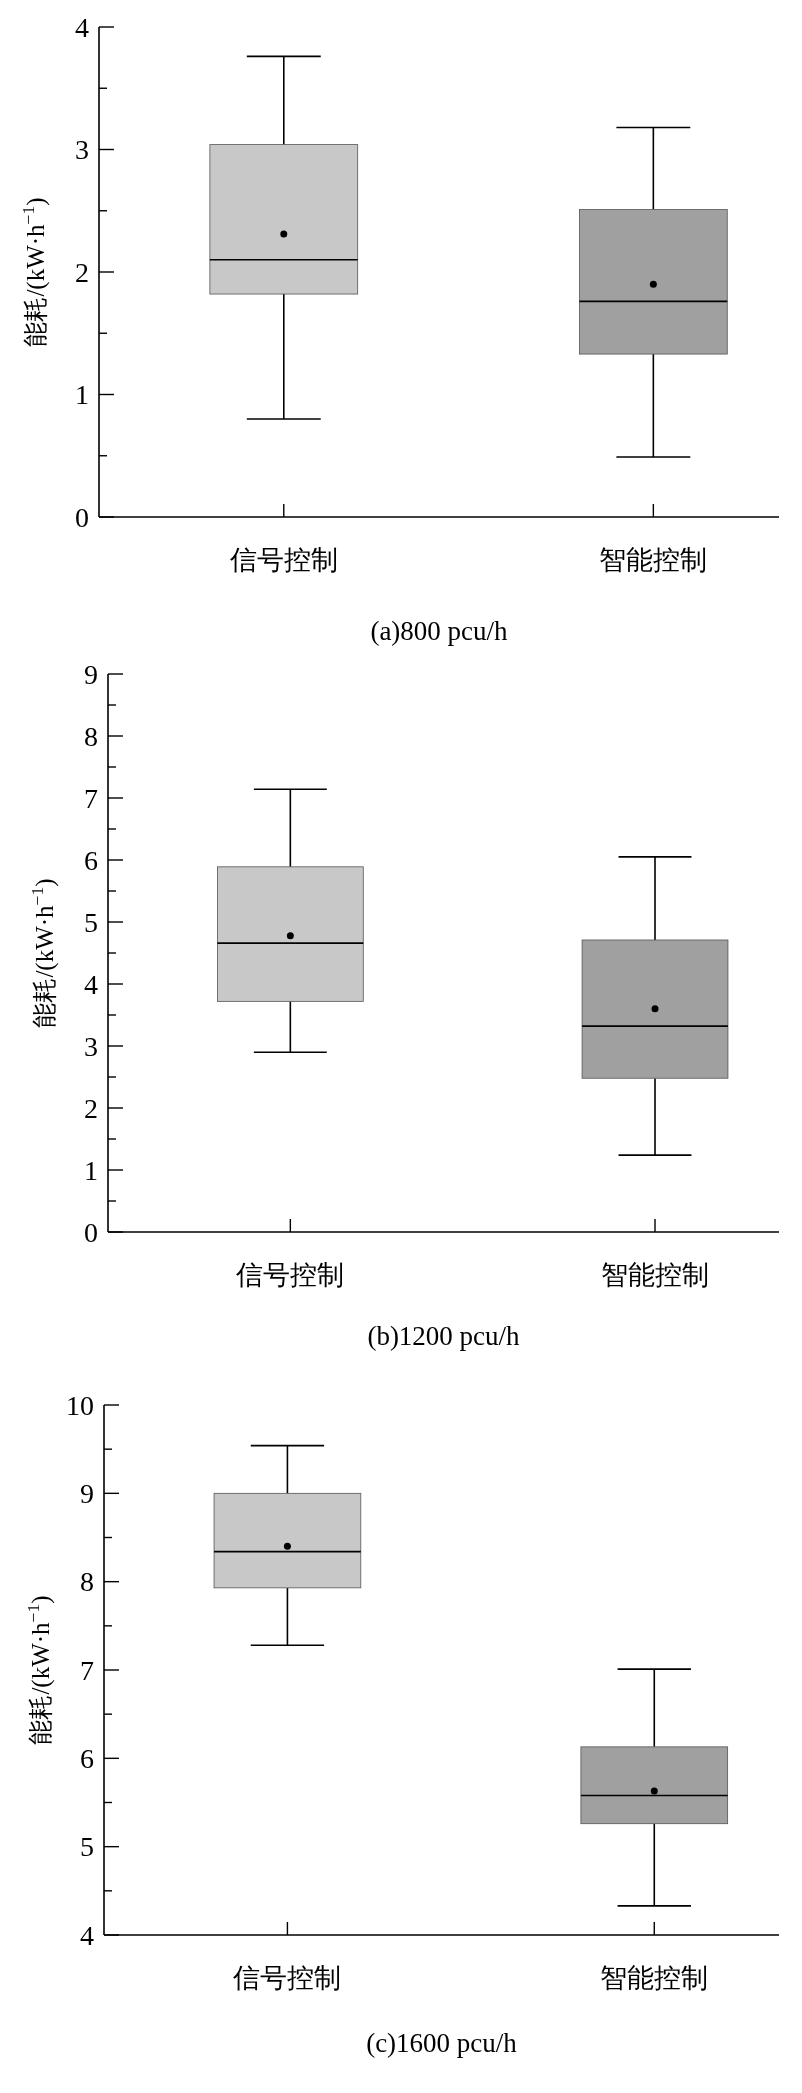 This screenshot has width=802, height=2093. What do you see at coordinates (444, 1336) in the screenshot?
I see `text: (b)1200 pcu/h` at bounding box center [444, 1336].